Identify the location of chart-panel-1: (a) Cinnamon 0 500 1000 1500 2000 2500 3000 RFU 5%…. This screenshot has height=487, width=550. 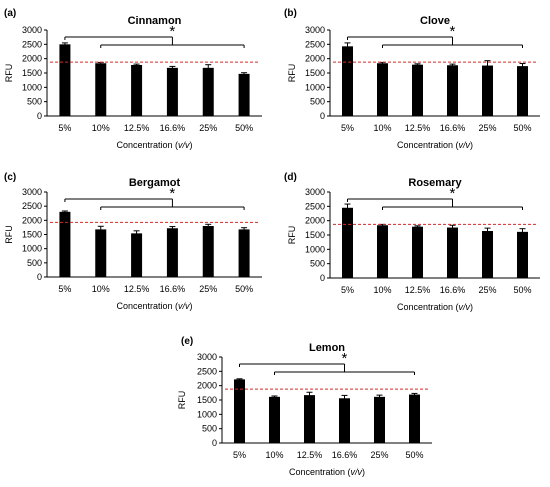
(133, 79).